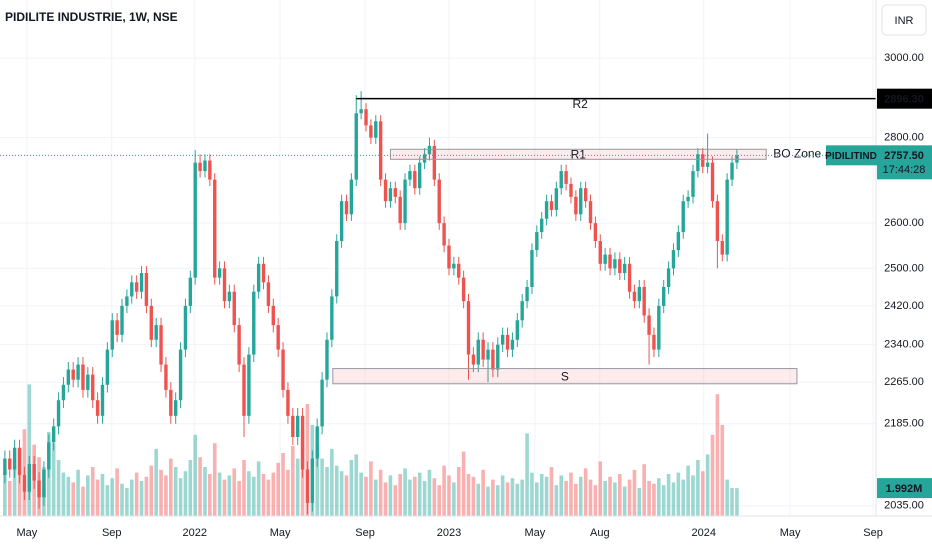 This screenshot has height=550, width=932. What do you see at coordinates (904, 306) in the screenshot?
I see `y-tick-label: 2420.00` at bounding box center [904, 306].